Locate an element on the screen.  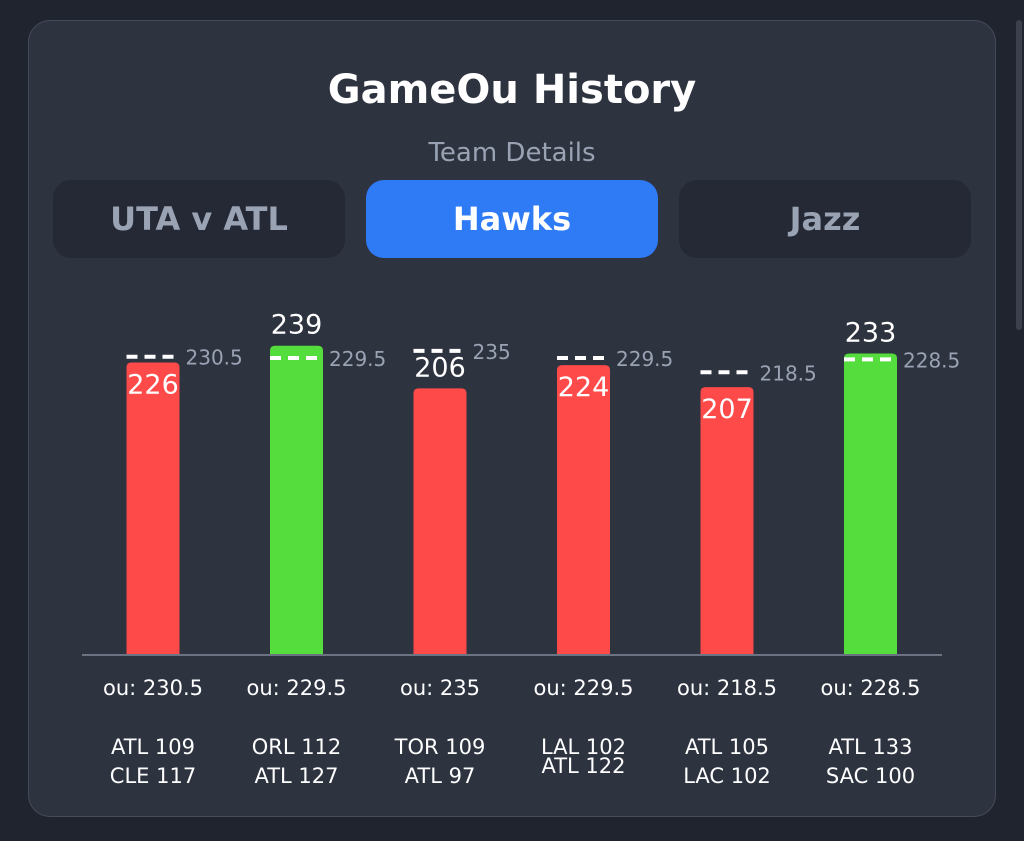
scrollbar is located at coordinates (1019, 175).